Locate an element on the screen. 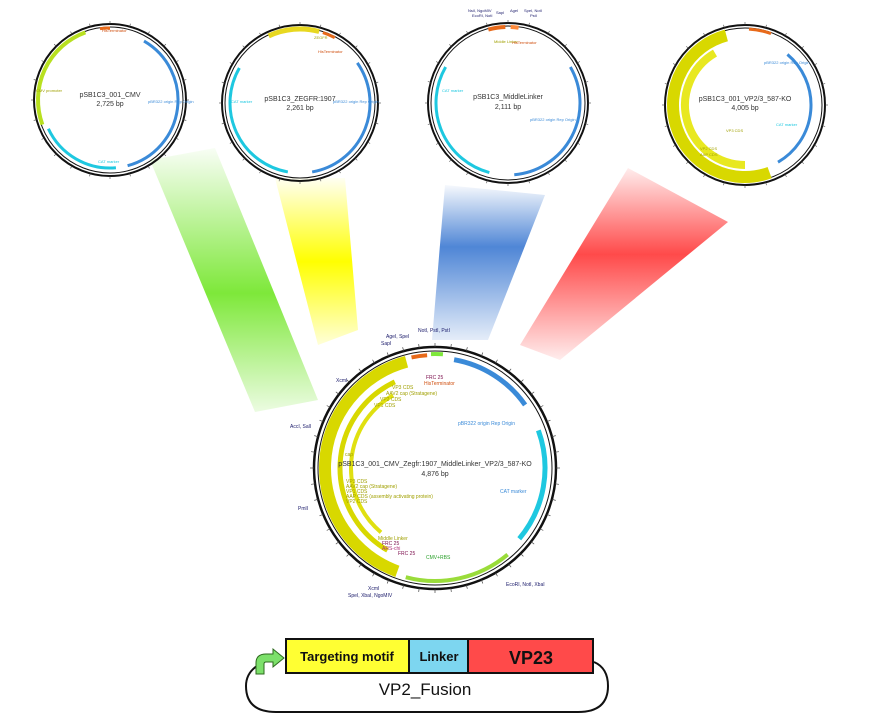  site-label: SpeI, XbaI, NgoMIV is located at coordinates (370, 596).